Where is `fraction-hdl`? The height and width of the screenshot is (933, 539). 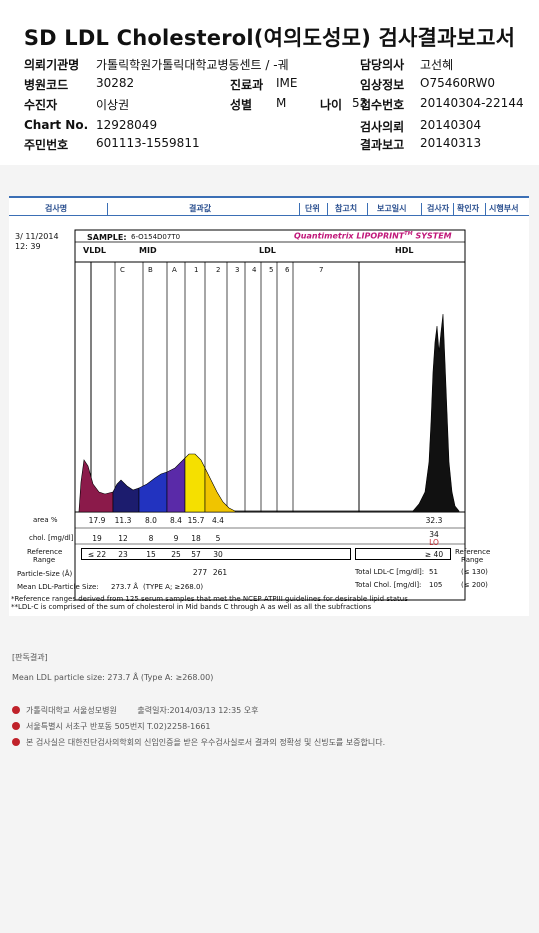
fraction-hdl is located at coordinates (436, 413).